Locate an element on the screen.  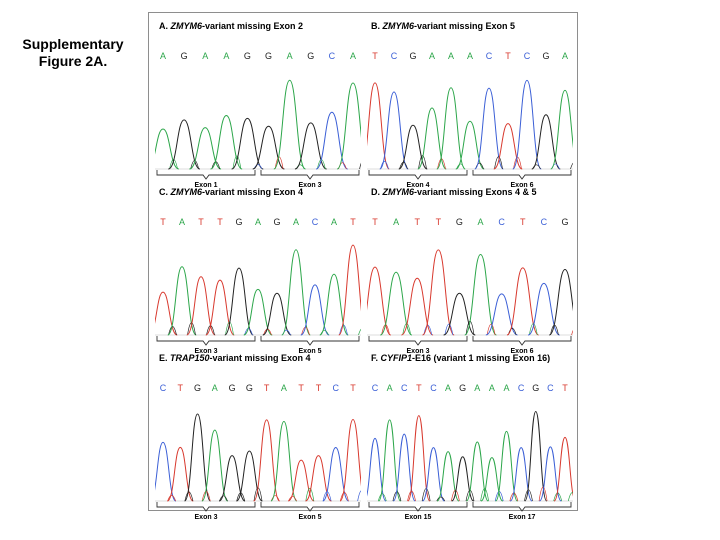
gene-name: TRAP150 is located at coordinates (190, 358).